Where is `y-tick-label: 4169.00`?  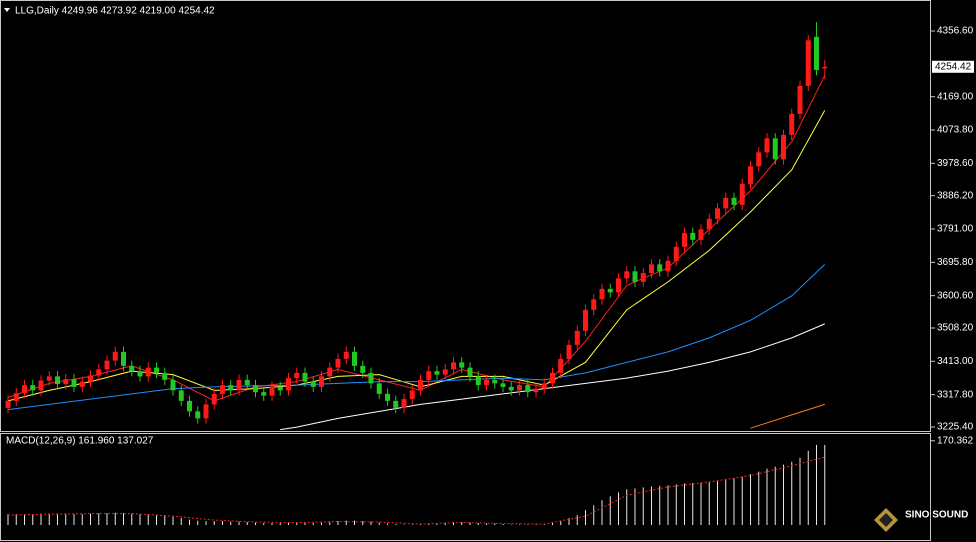
y-tick-label: 4169.00 is located at coordinates (955, 96).